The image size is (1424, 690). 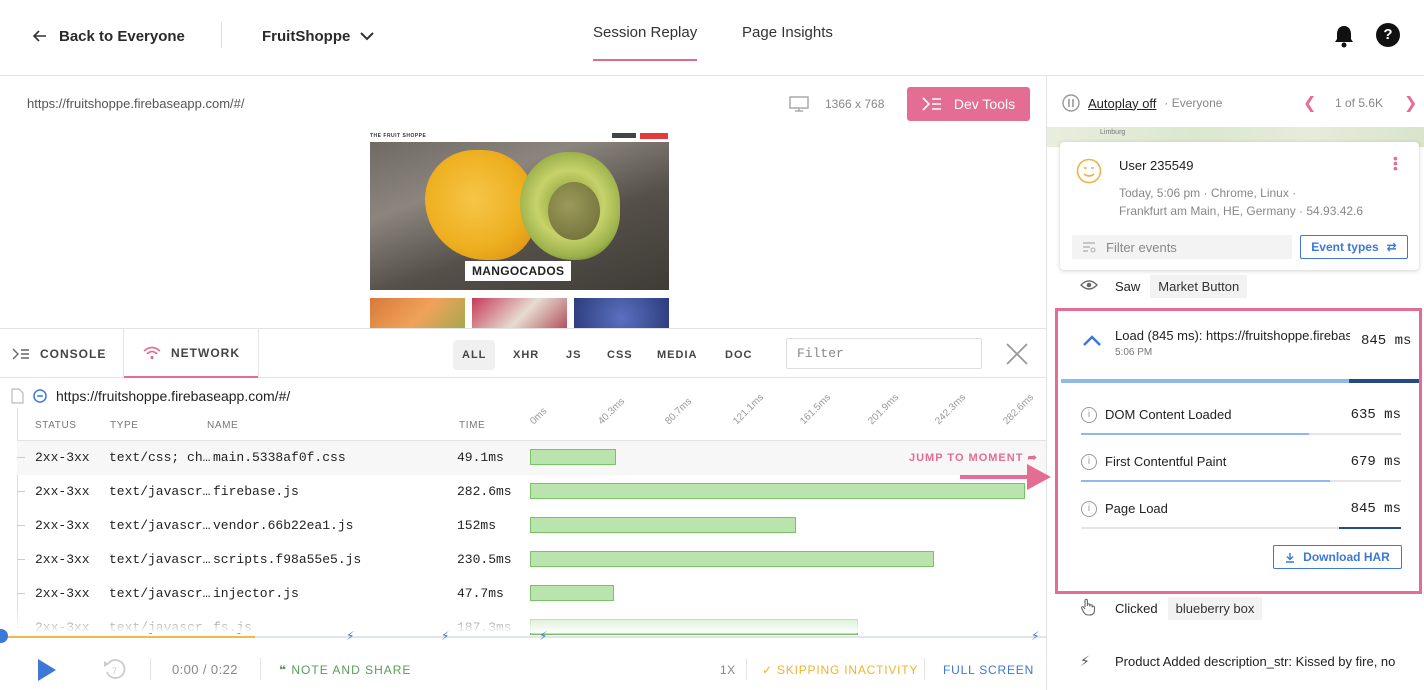 I want to click on jump-to-moment-button: JUMP TO MOMENT ➦, so click(x=973, y=457).